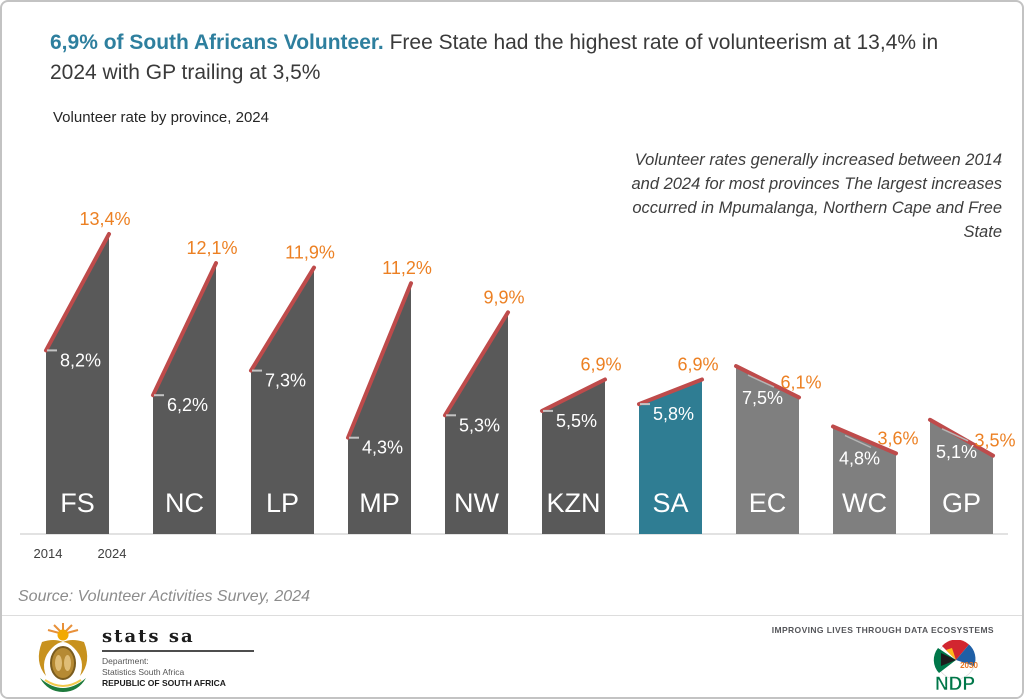 Image resolution: width=1024 pixels, height=699 pixels. What do you see at coordinates (800, 382) in the screenshot?
I see `value-2024-EC: 6,1%` at bounding box center [800, 382].